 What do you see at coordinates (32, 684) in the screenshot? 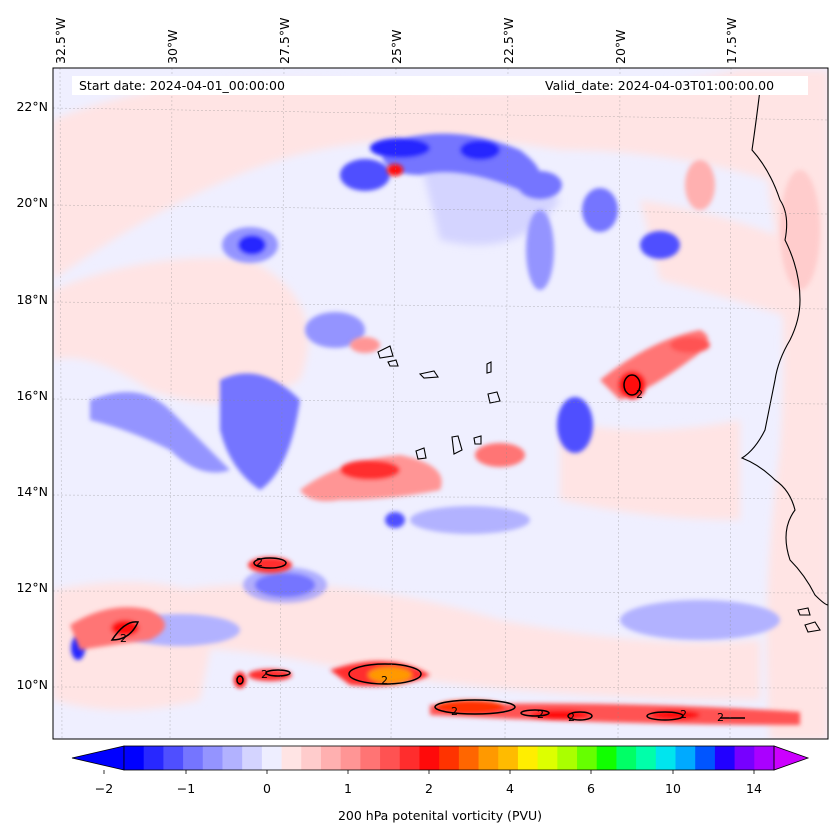
I see `lat-label: 10°N` at bounding box center [32, 684].